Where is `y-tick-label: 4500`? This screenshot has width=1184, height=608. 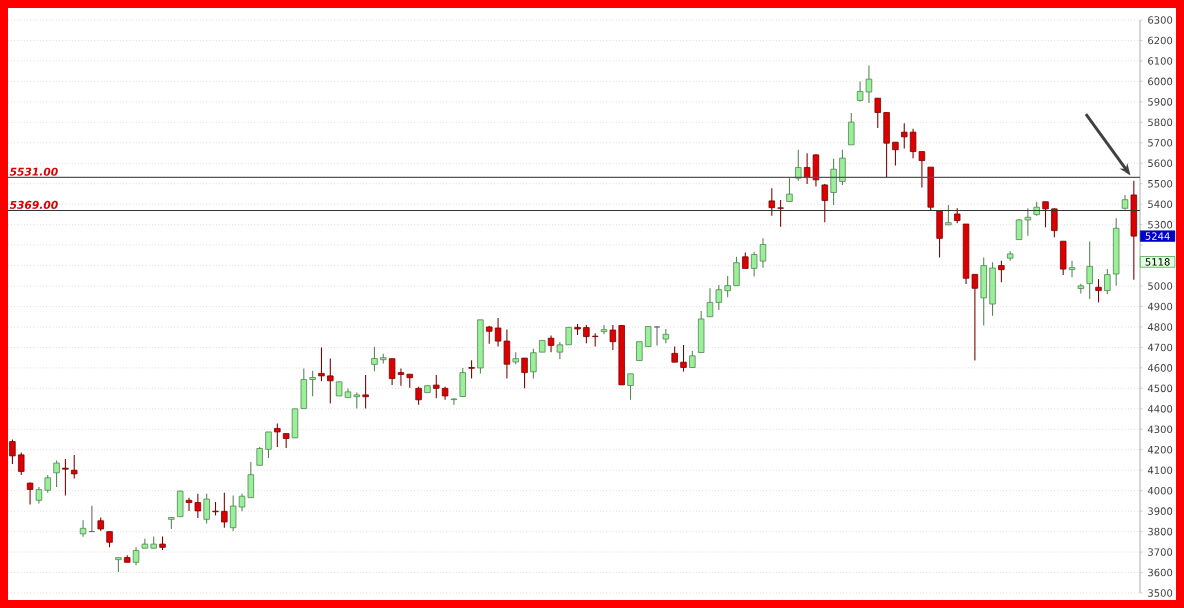
y-tick-label: 4500 is located at coordinates (1160, 388).